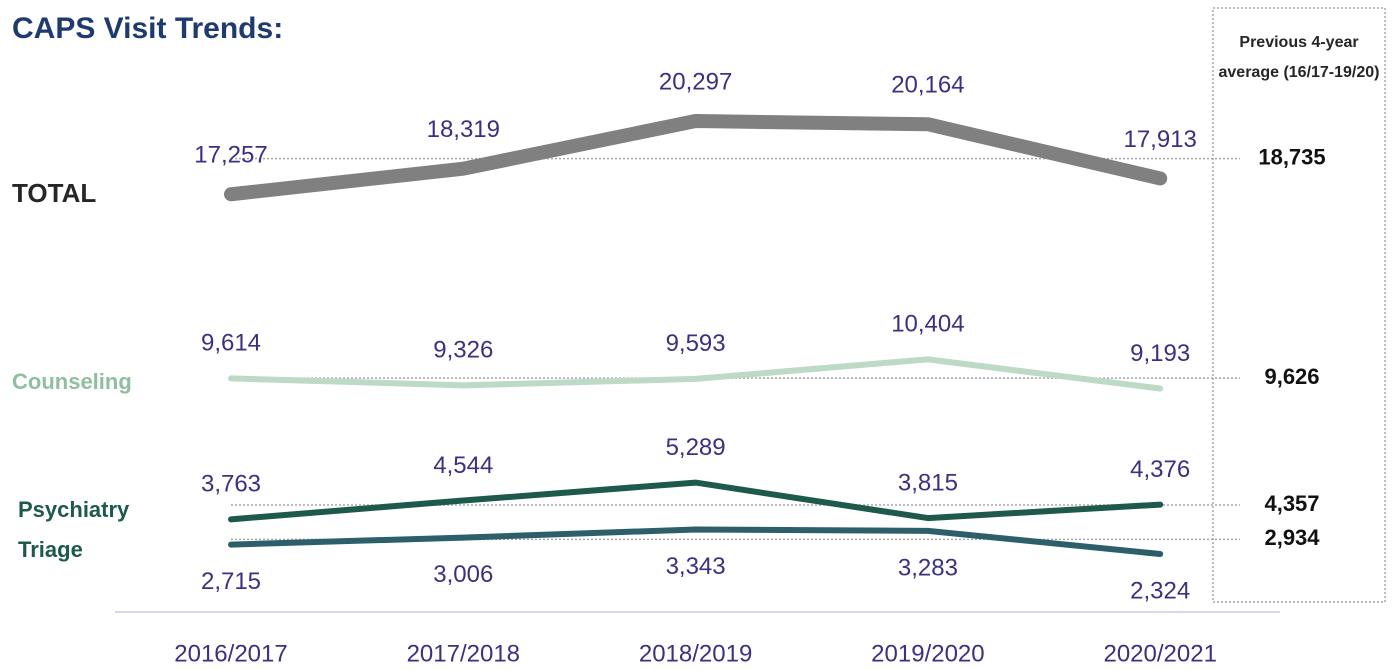 The width and height of the screenshot is (1393, 670). Describe the element at coordinates (1291, 376) in the screenshot. I see `average-label: 9,626` at that location.